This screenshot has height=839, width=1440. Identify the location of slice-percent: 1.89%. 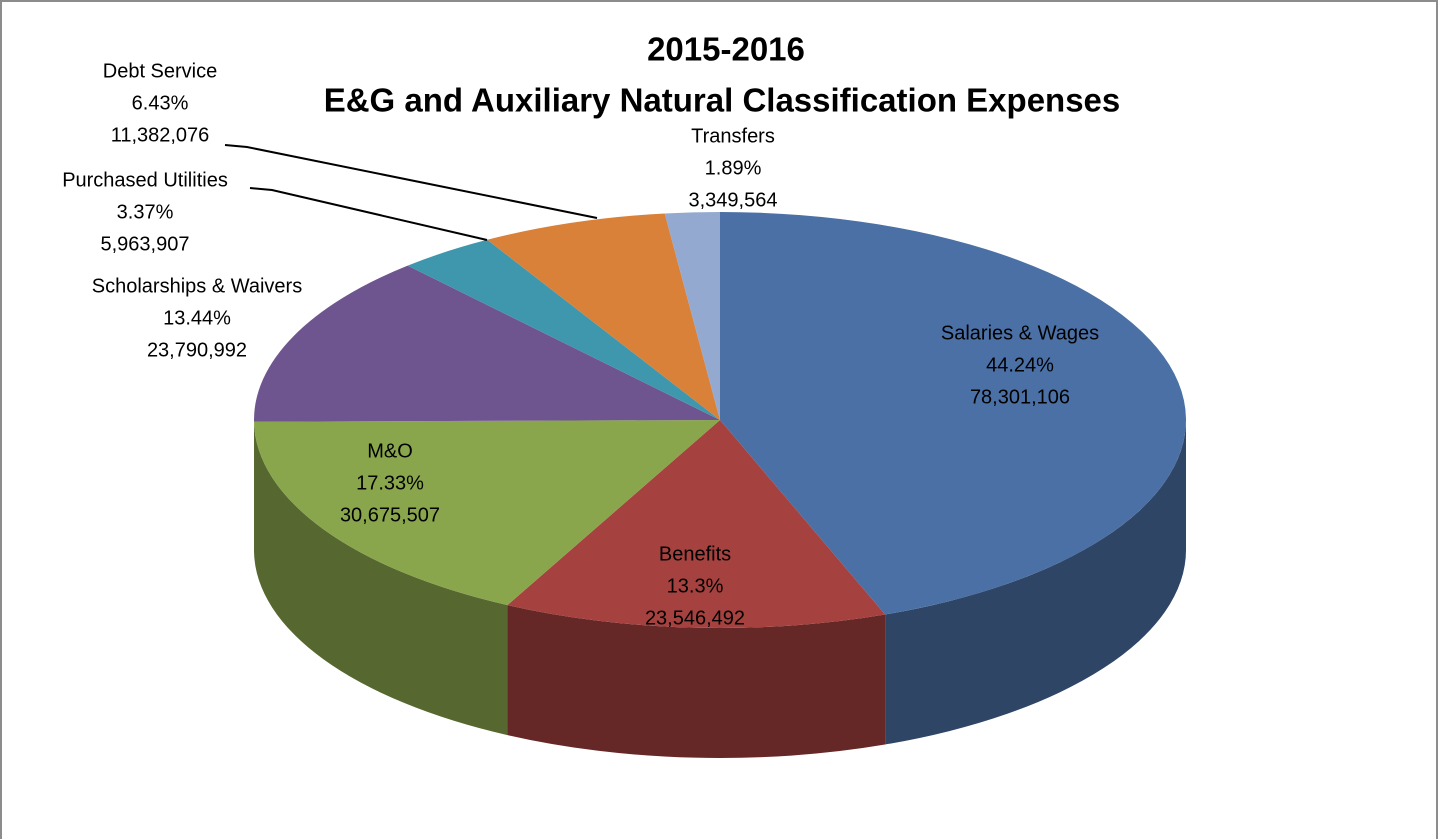
(733, 168).